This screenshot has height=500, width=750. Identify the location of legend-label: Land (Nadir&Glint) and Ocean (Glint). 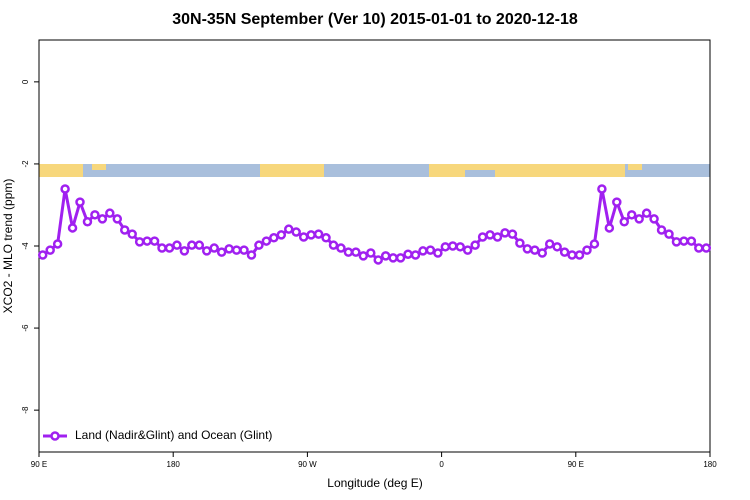
(173, 435).